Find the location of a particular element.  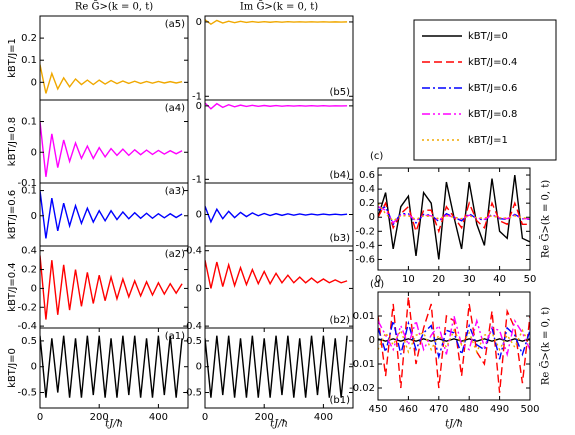

y-tick-label: 0.01 is located at coordinates (364, 316).